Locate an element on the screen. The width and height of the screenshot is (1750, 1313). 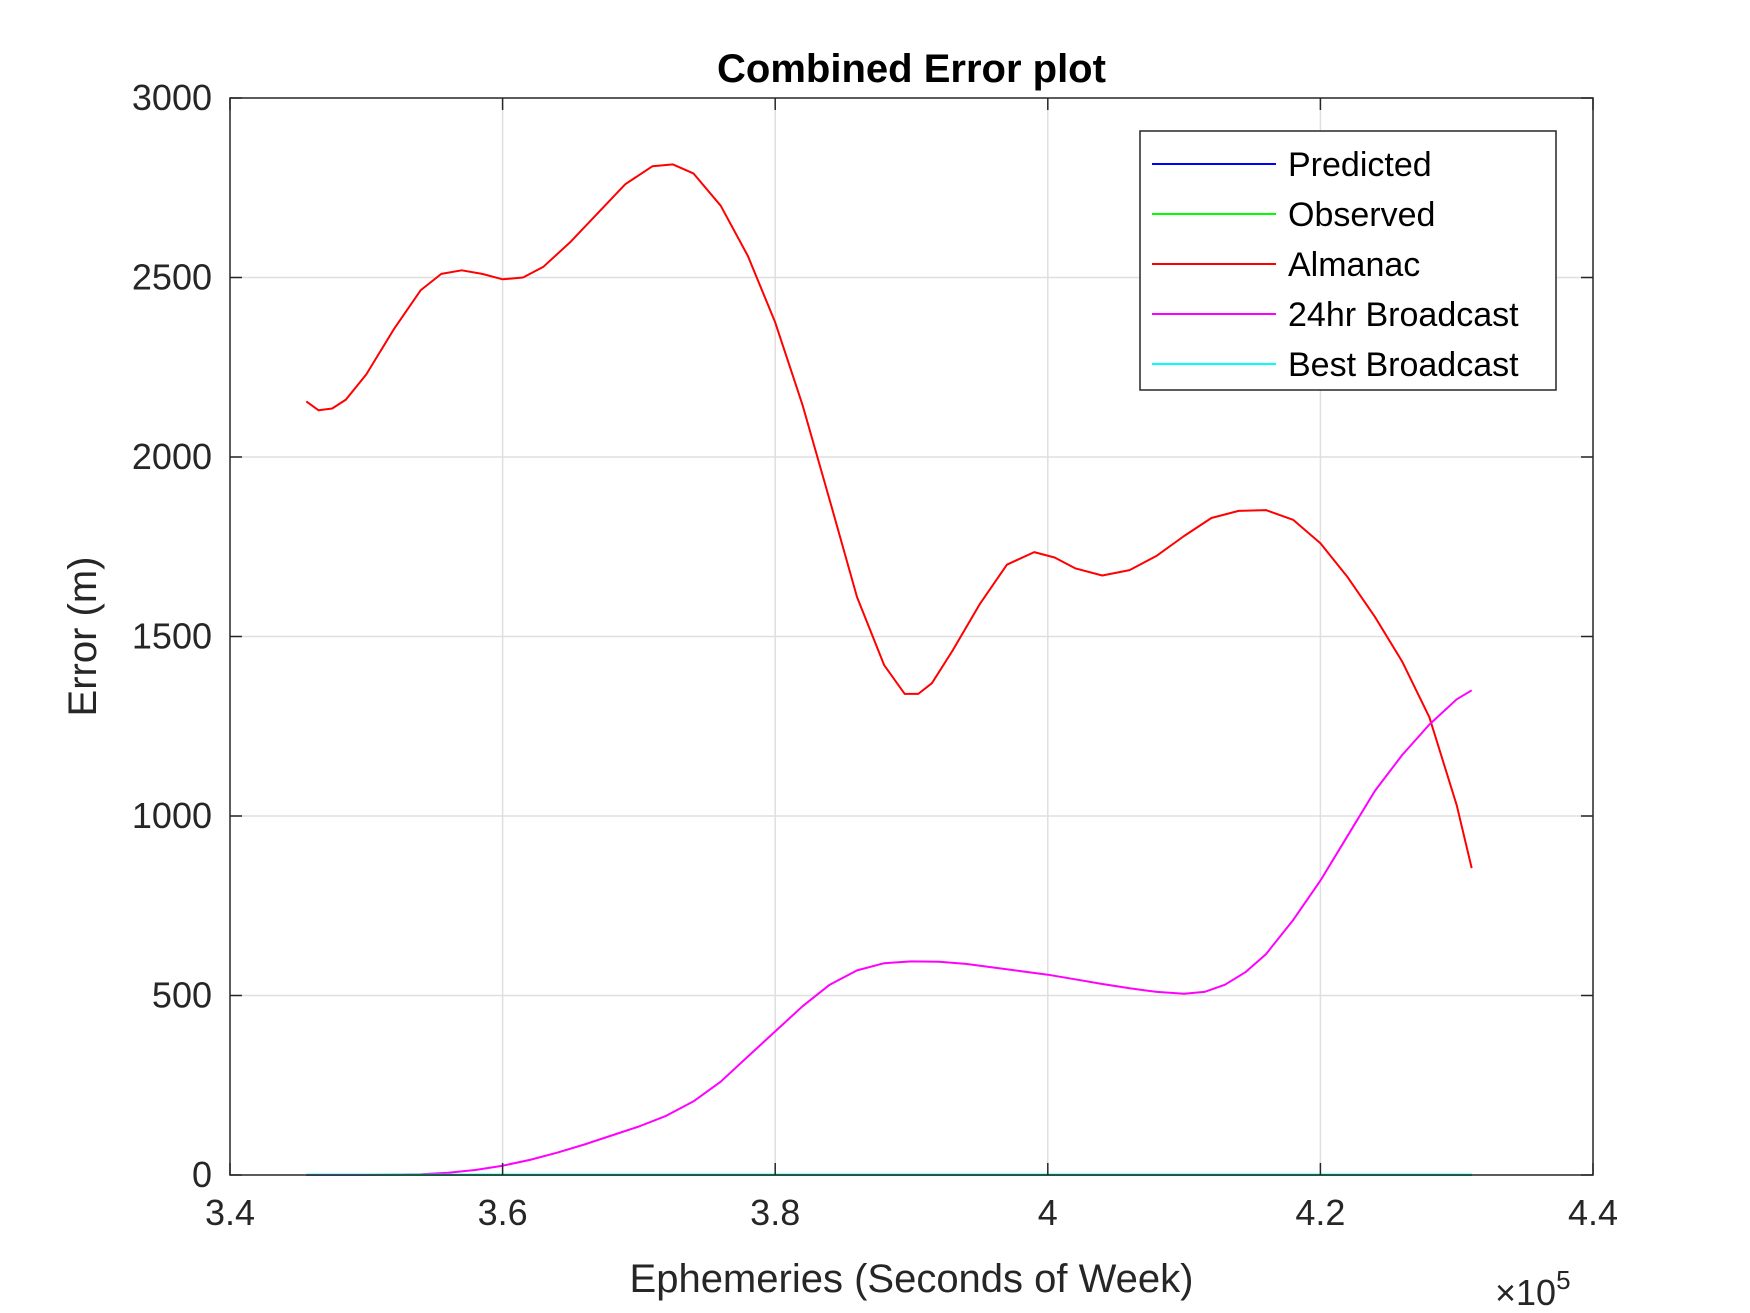
x-tick-label: 4.4 is located at coordinates (1593, 1212).